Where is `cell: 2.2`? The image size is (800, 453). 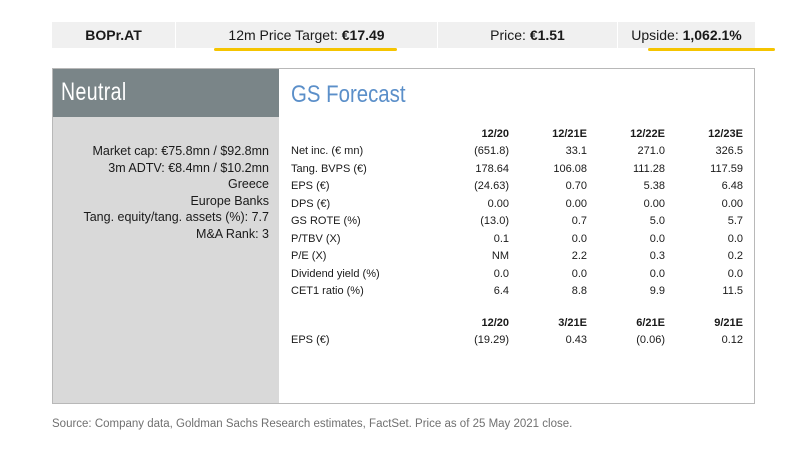
cell: 2.2 is located at coordinates (579, 256).